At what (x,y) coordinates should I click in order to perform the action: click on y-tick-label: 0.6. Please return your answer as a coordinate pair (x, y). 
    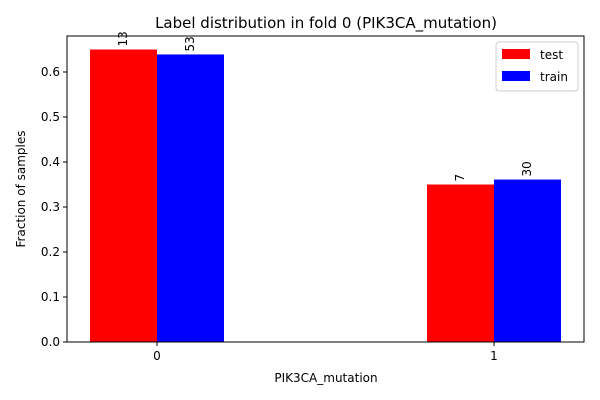
    Looking at the image, I should click on (50, 72).